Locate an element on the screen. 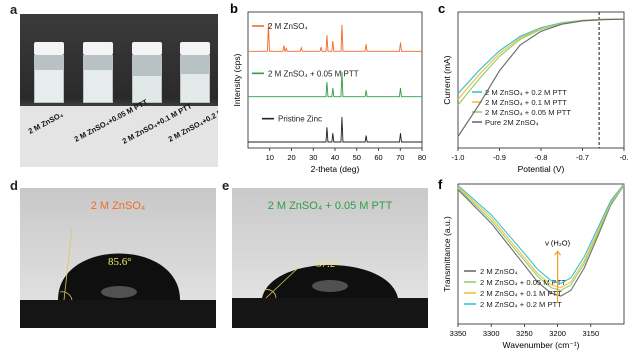 This screenshot has height=352, width=630. legend-label-c-3: Pure 2M ZnSO₄ is located at coordinates (512, 122).